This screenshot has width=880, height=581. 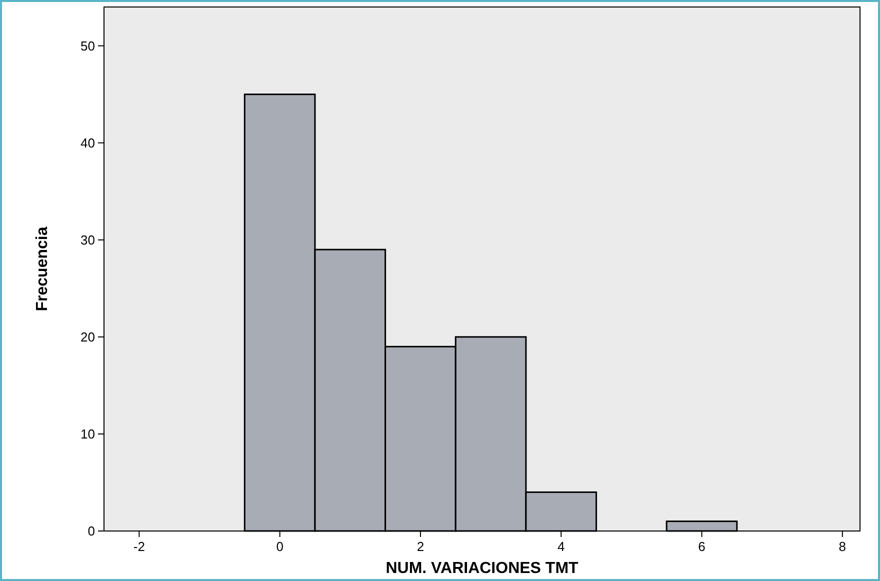 What do you see at coordinates (482, 568) in the screenshot?
I see `x-axis-title: NUM. VARIACIONES TMT` at bounding box center [482, 568].